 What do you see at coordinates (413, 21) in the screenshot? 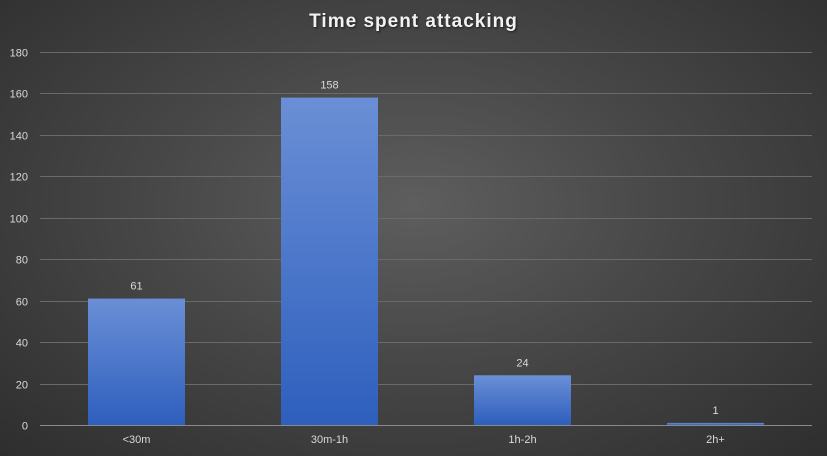
I see `chart-title: Time spent attacking` at bounding box center [413, 21].